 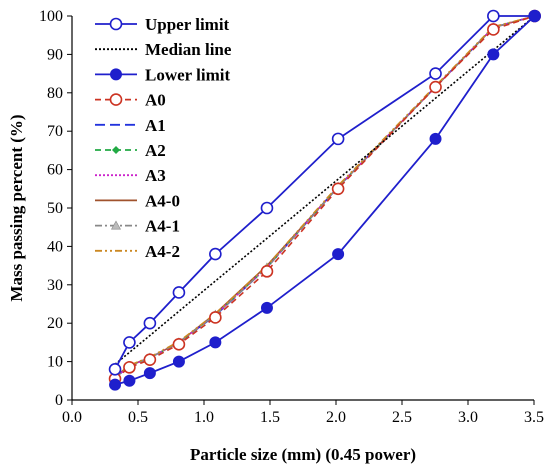 What do you see at coordinates (402, 417) in the screenshot?
I see `x-tick-label: 2.5` at bounding box center [402, 417].